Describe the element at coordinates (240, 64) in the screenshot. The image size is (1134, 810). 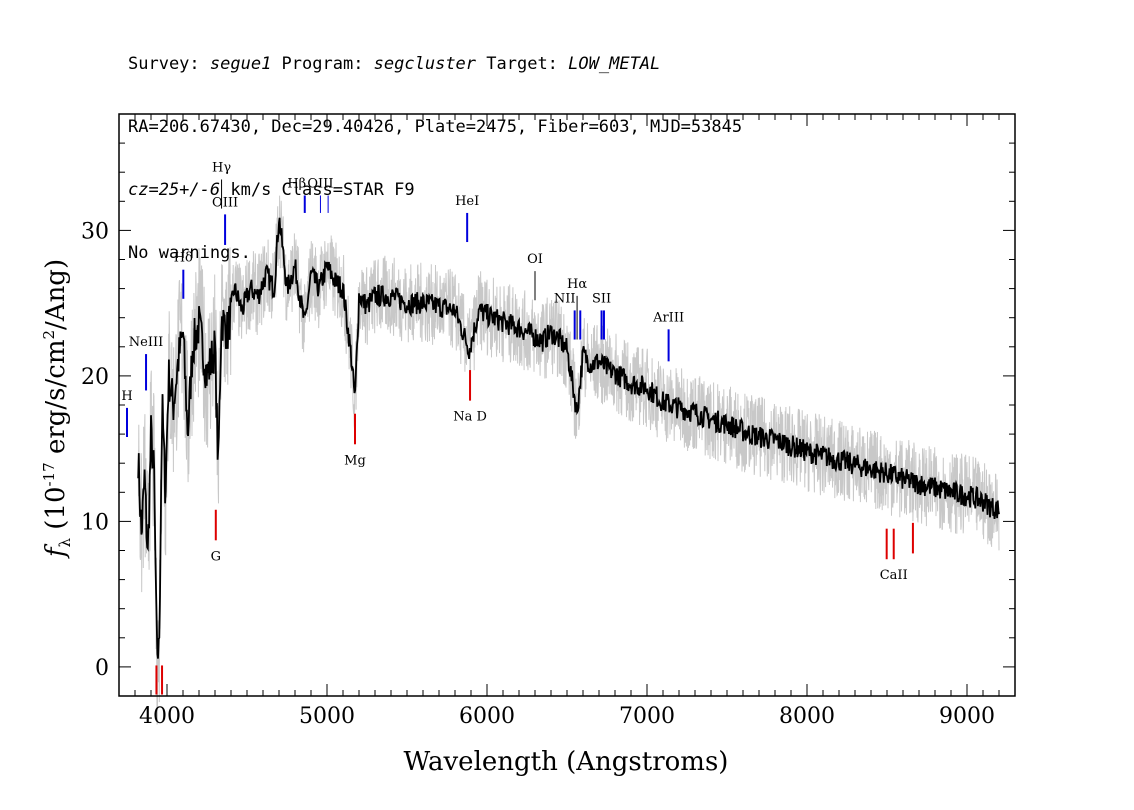
I see `survey-value: segue1` at that location.